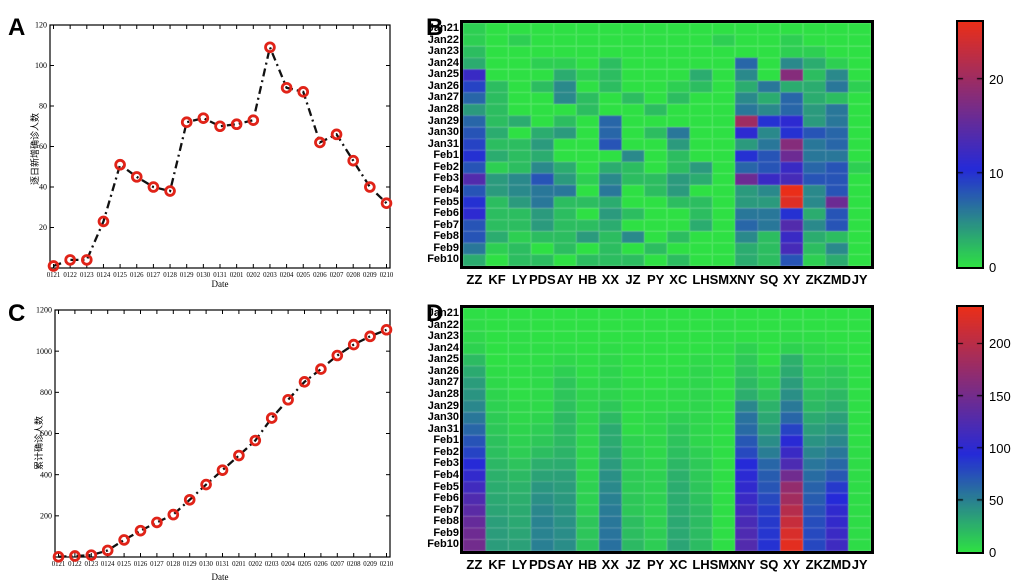 The image size is (1024, 585). Describe the element at coordinates (70, 275) in the screenshot. I see `x-tick-label: 0122` at that location.